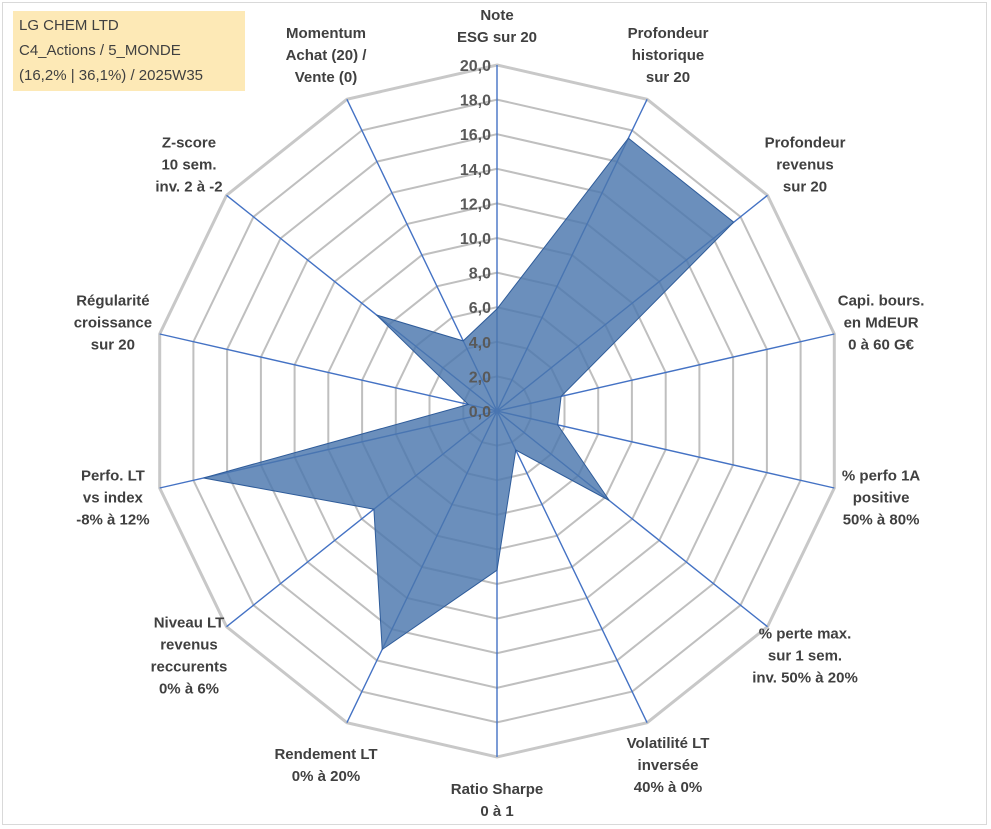  Describe the element at coordinates (805, 656) in the screenshot. I see `axis-label: sur 1 sem.` at that location.